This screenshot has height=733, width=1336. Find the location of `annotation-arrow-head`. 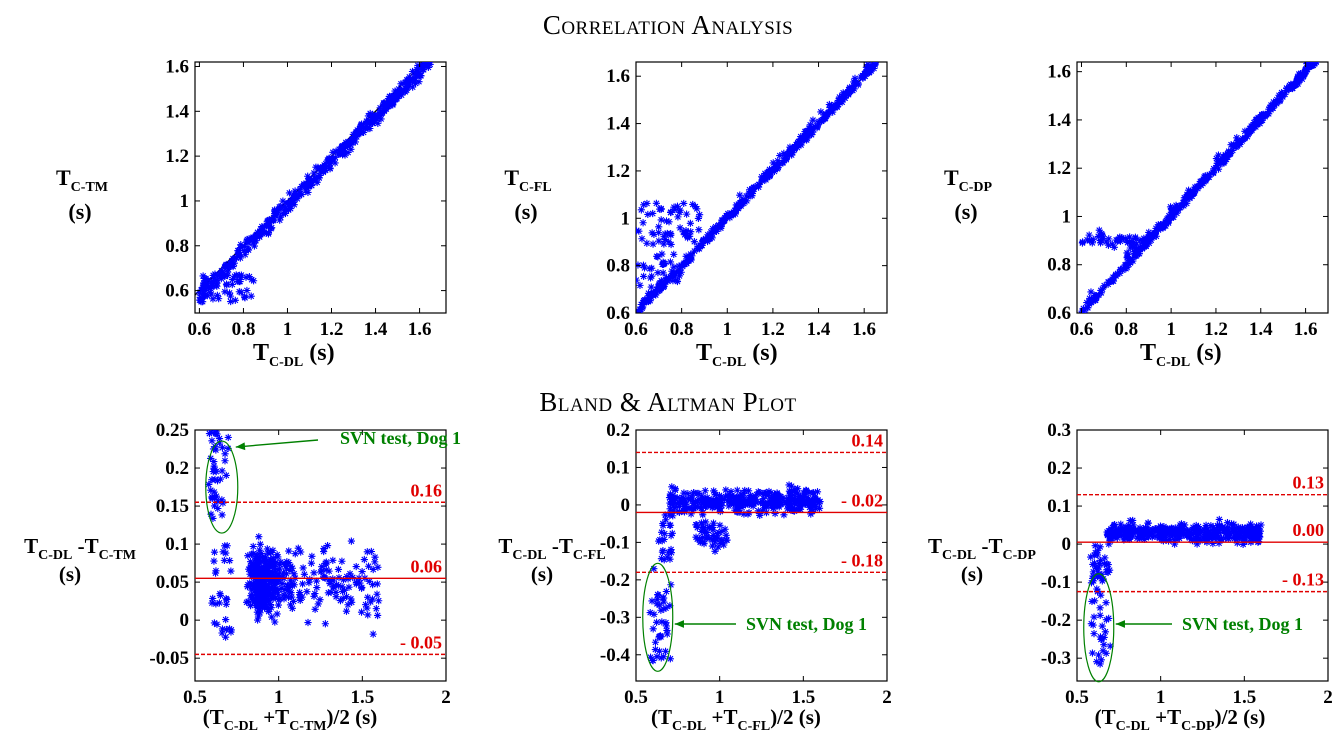

annotation-arrow-head is located at coordinates (240, 446).